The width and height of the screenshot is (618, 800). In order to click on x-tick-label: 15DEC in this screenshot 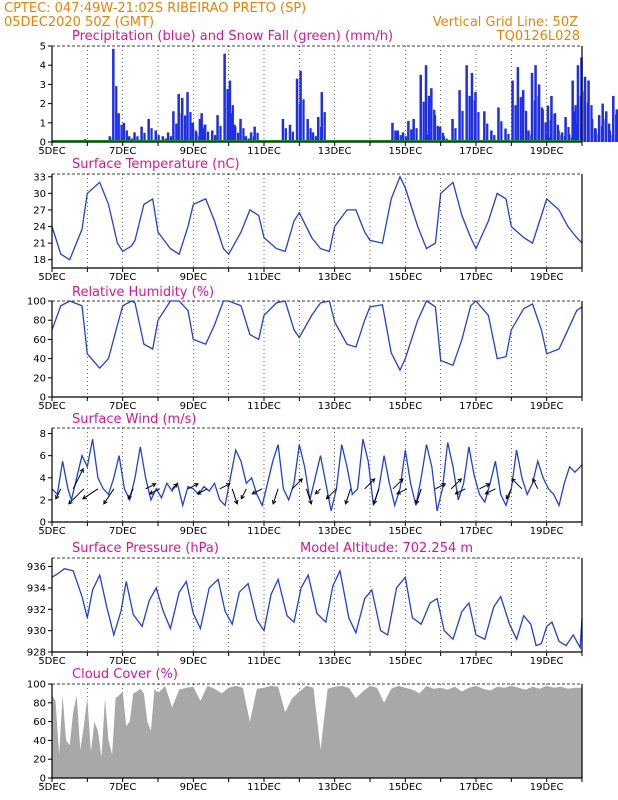, I will do `click(405, 151)`.